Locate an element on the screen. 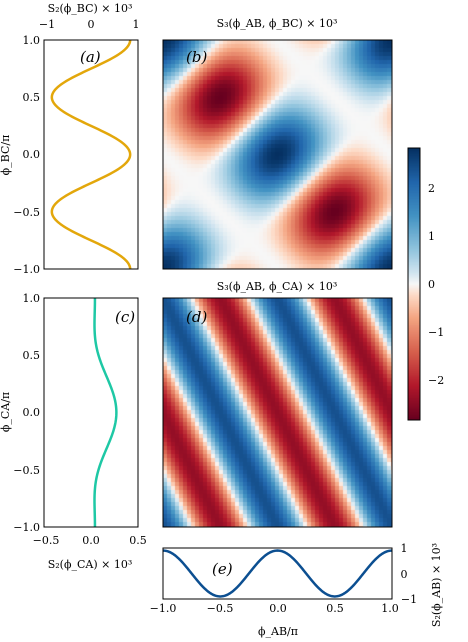 This screenshot has height=642, width=468. panel-e-ytick-3: −1 is located at coordinates (409, 599).